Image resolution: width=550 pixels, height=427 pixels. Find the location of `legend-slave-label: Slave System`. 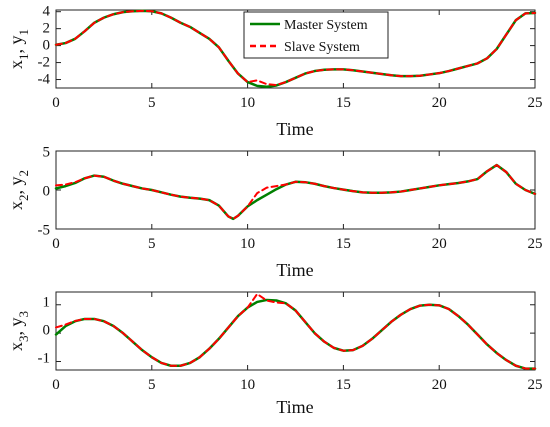

legend-slave-label: Slave System is located at coordinates (322, 47).